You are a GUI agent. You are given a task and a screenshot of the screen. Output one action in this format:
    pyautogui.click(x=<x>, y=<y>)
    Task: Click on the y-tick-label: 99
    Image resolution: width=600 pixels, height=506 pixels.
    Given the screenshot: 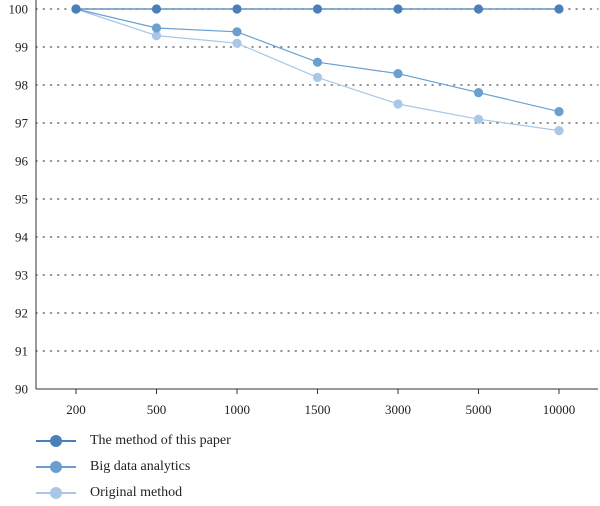 What is the action you would take?
    pyautogui.click(x=21, y=47)
    